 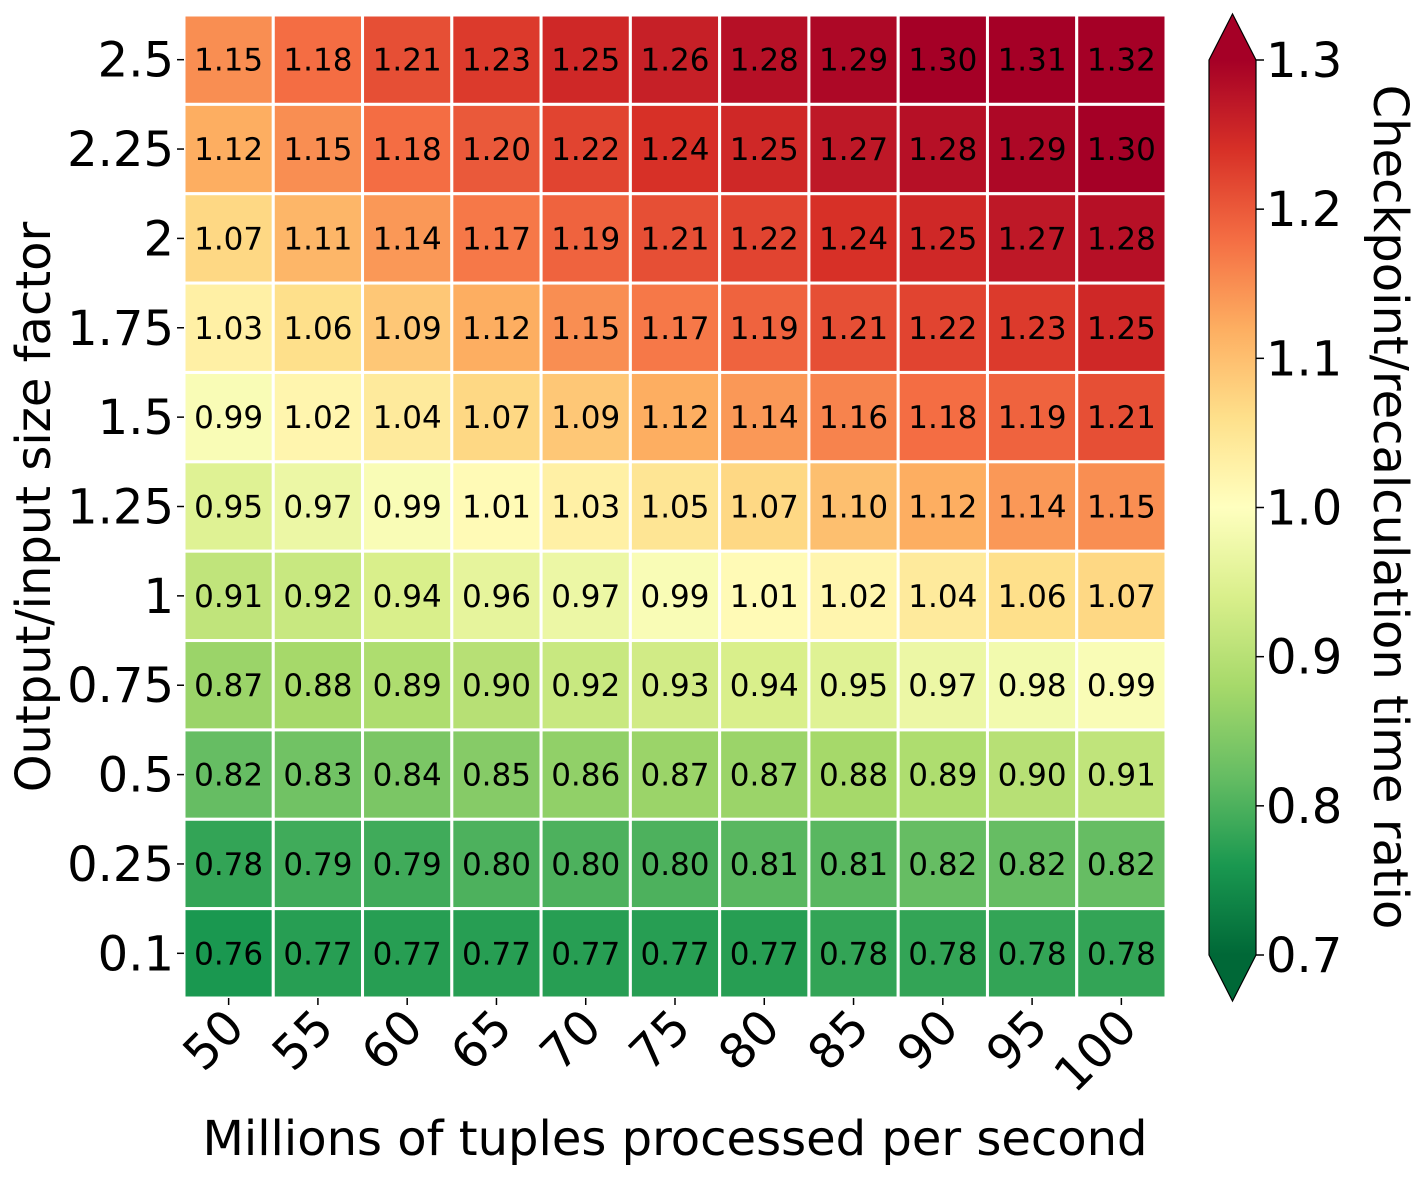 What do you see at coordinates (496, 239) in the screenshot?
I see `cell-value-label: 1.17` at bounding box center [496, 239].